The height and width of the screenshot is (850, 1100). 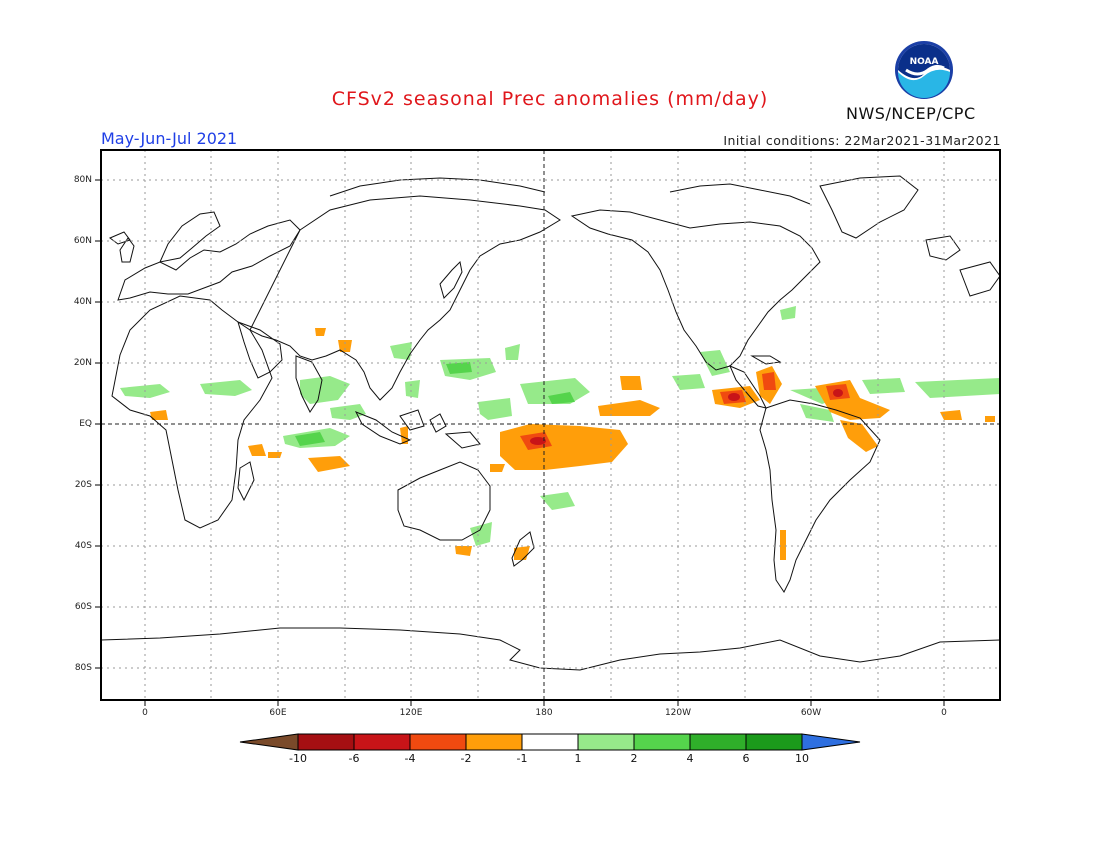 What do you see at coordinates (410, 758) in the screenshot?
I see `colorbar-label: -4` at bounding box center [410, 758].